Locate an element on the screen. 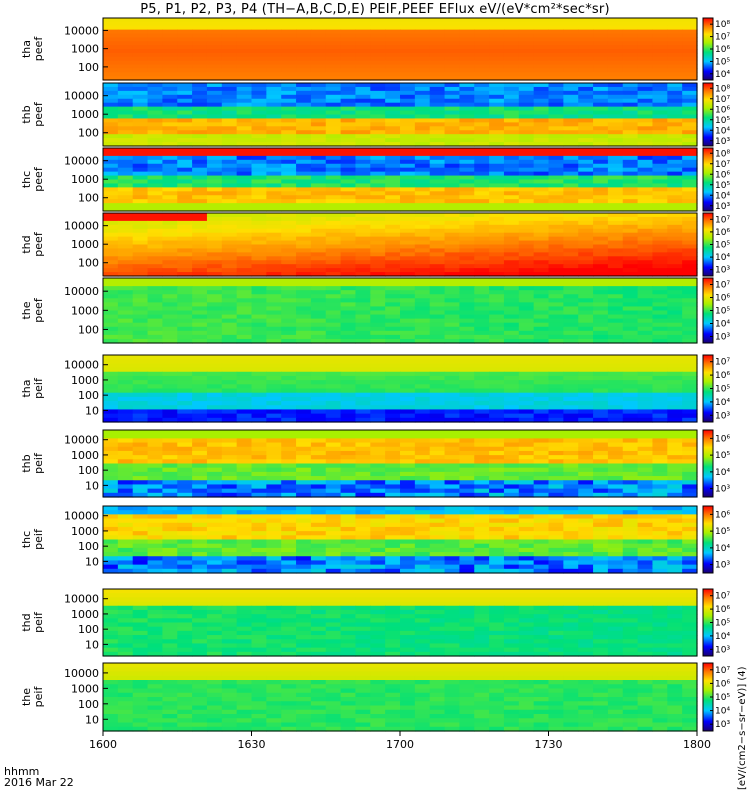 This screenshot has width=750, height=800. y-tick-label: 100 is located at coordinates (88, 395).